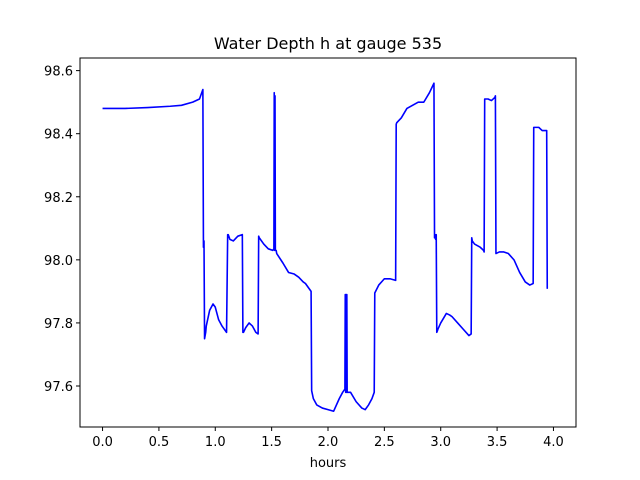 Image resolution: width=640 pixels, height=480 pixels. What do you see at coordinates (384, 442) in the screenshot?
I see `x-tick-label: 2.5` at bounding box center [384, 442].